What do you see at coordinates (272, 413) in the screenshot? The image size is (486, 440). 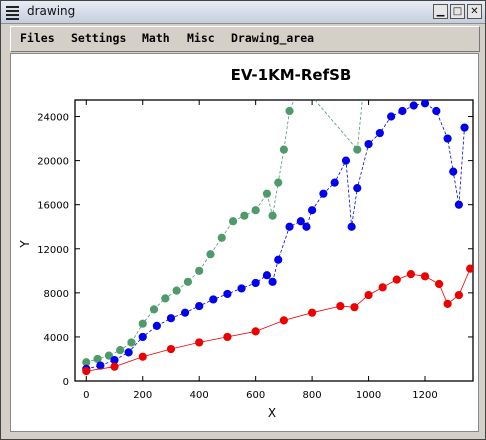 I see `x-axis-label: X` at bounding box center [272, 413].